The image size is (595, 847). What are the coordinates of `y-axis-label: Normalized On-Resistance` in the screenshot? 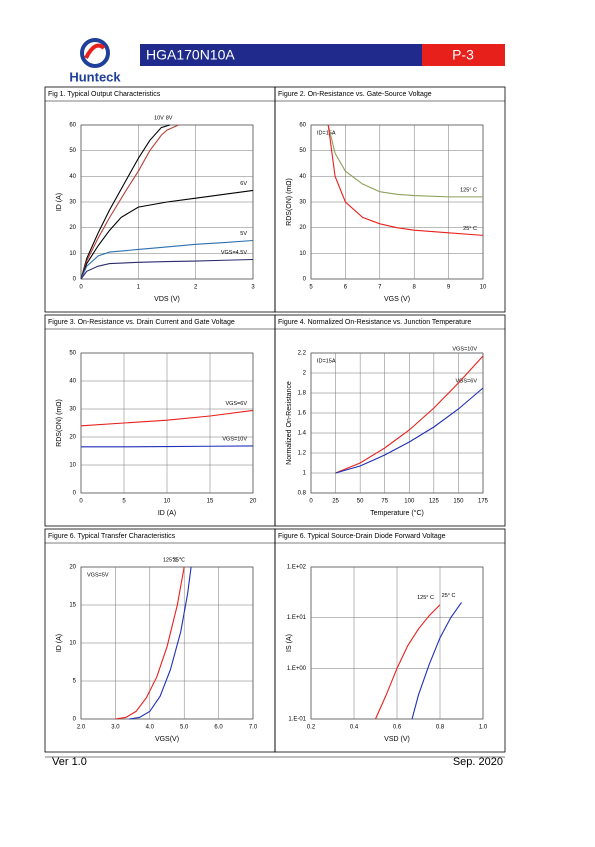 It's located at (289, 423).